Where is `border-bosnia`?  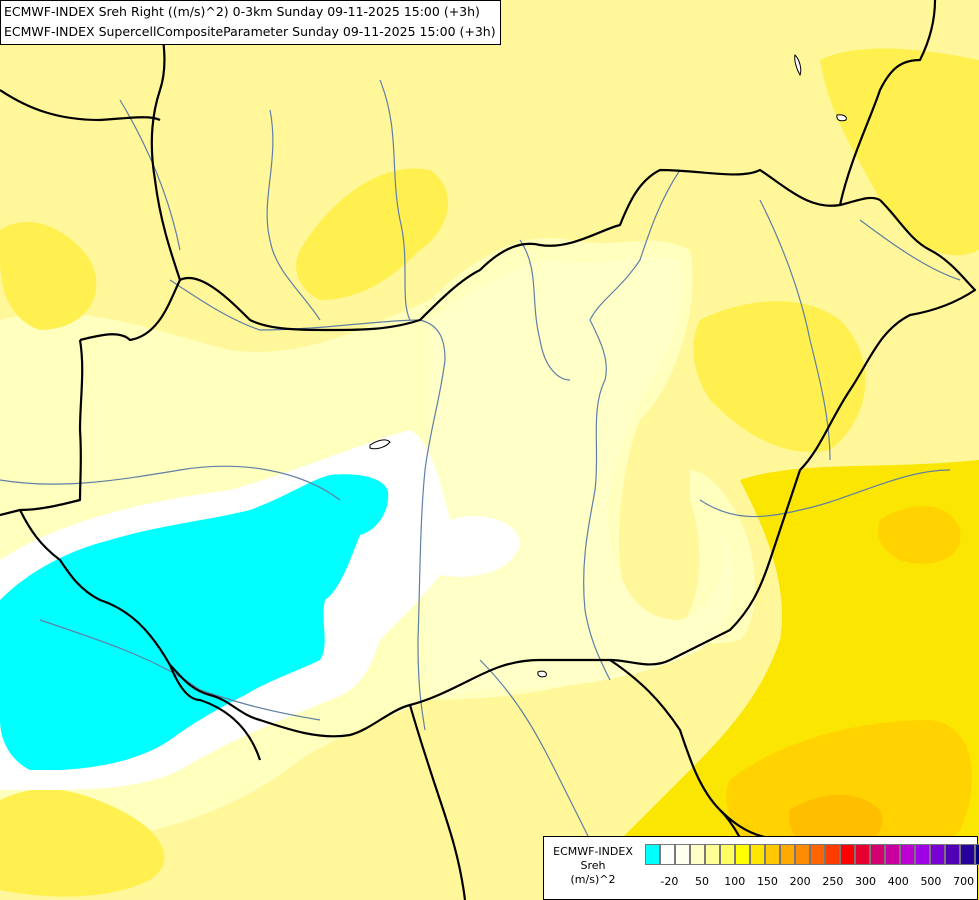 border-bosnia is located at coordinates (215, 712).